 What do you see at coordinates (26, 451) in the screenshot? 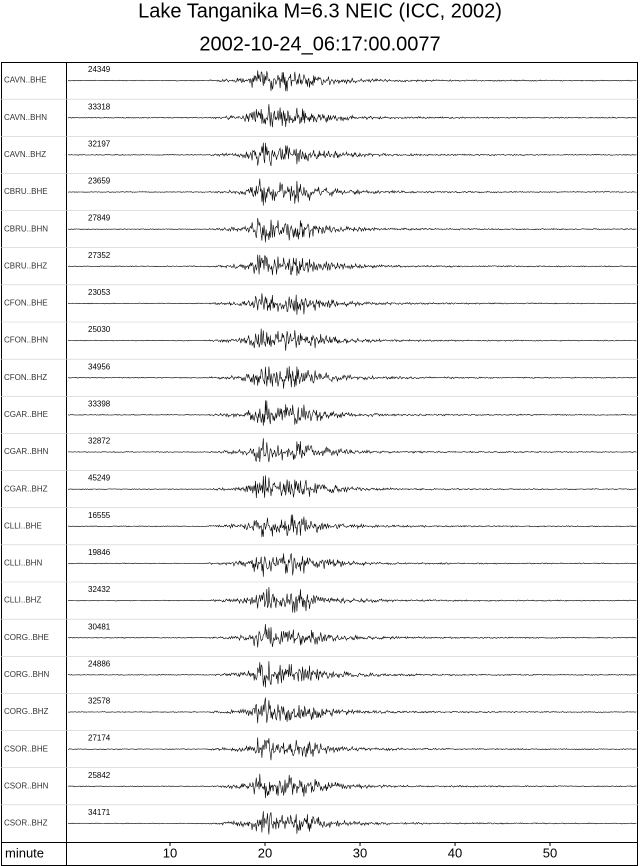
I see `trace-label: CGAR..BHN` at bounding box center [26, 451].